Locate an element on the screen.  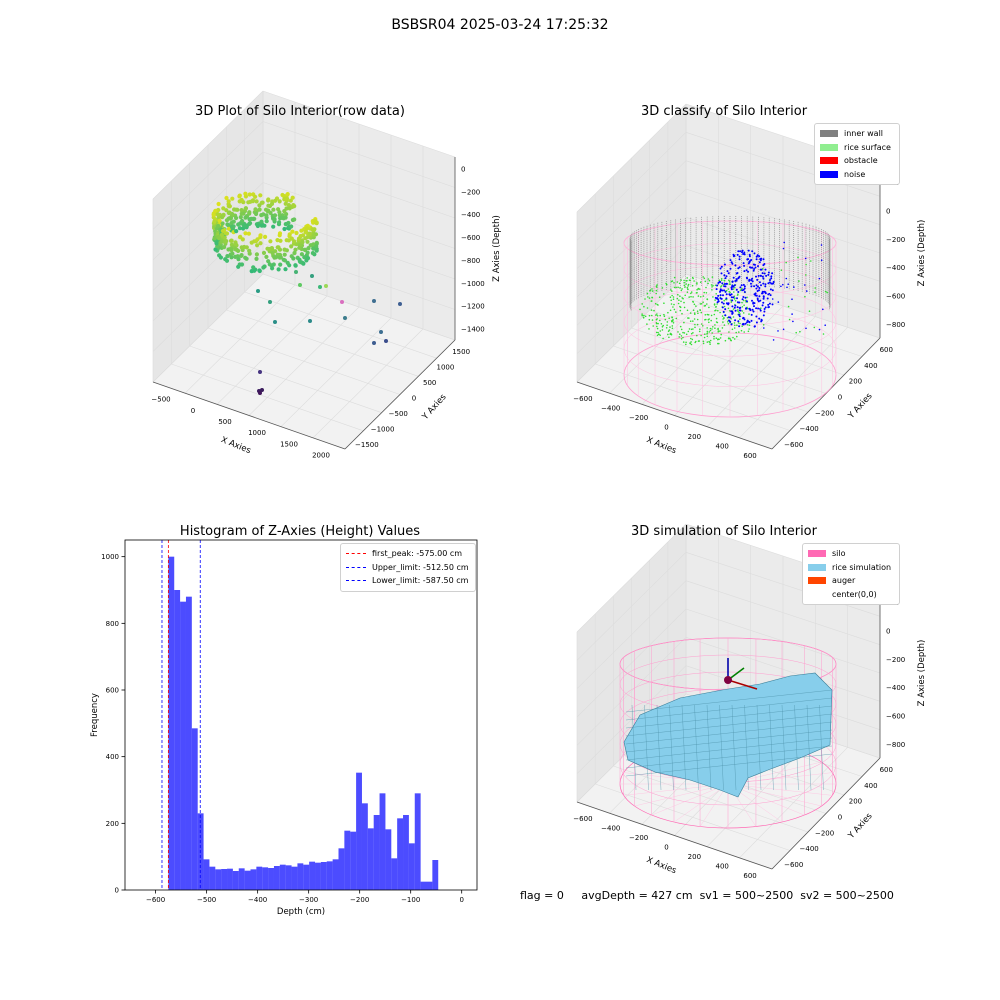
x-tick-label: −600 is located at coordinates (155, 900).